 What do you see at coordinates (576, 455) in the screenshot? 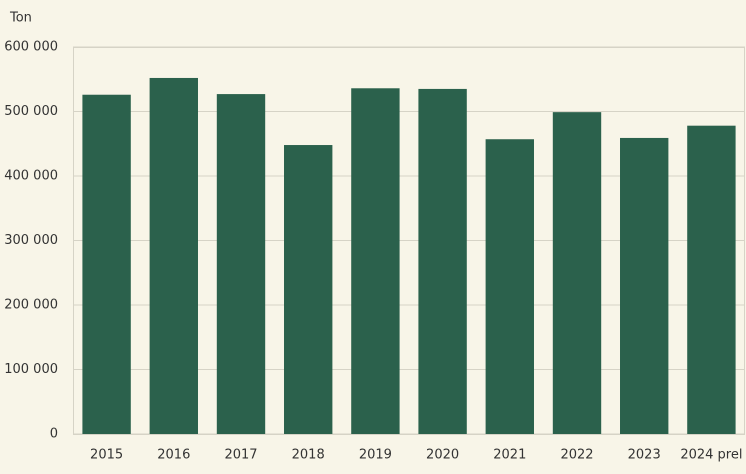
I see `x-tick-label: 2022` at bounding box center [576, 455].